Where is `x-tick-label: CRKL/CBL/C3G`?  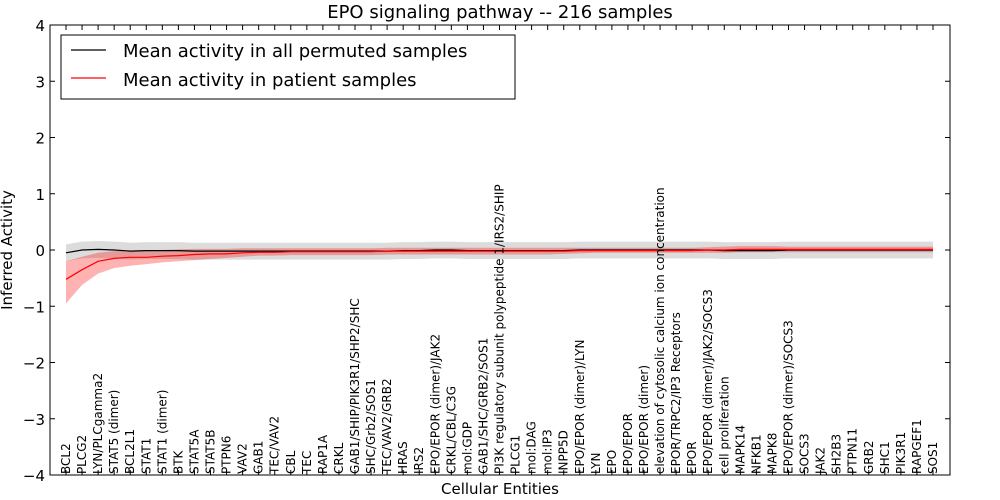 x-tick-label: CRKL/CBL/C3G is located at coordinates (451, 430).